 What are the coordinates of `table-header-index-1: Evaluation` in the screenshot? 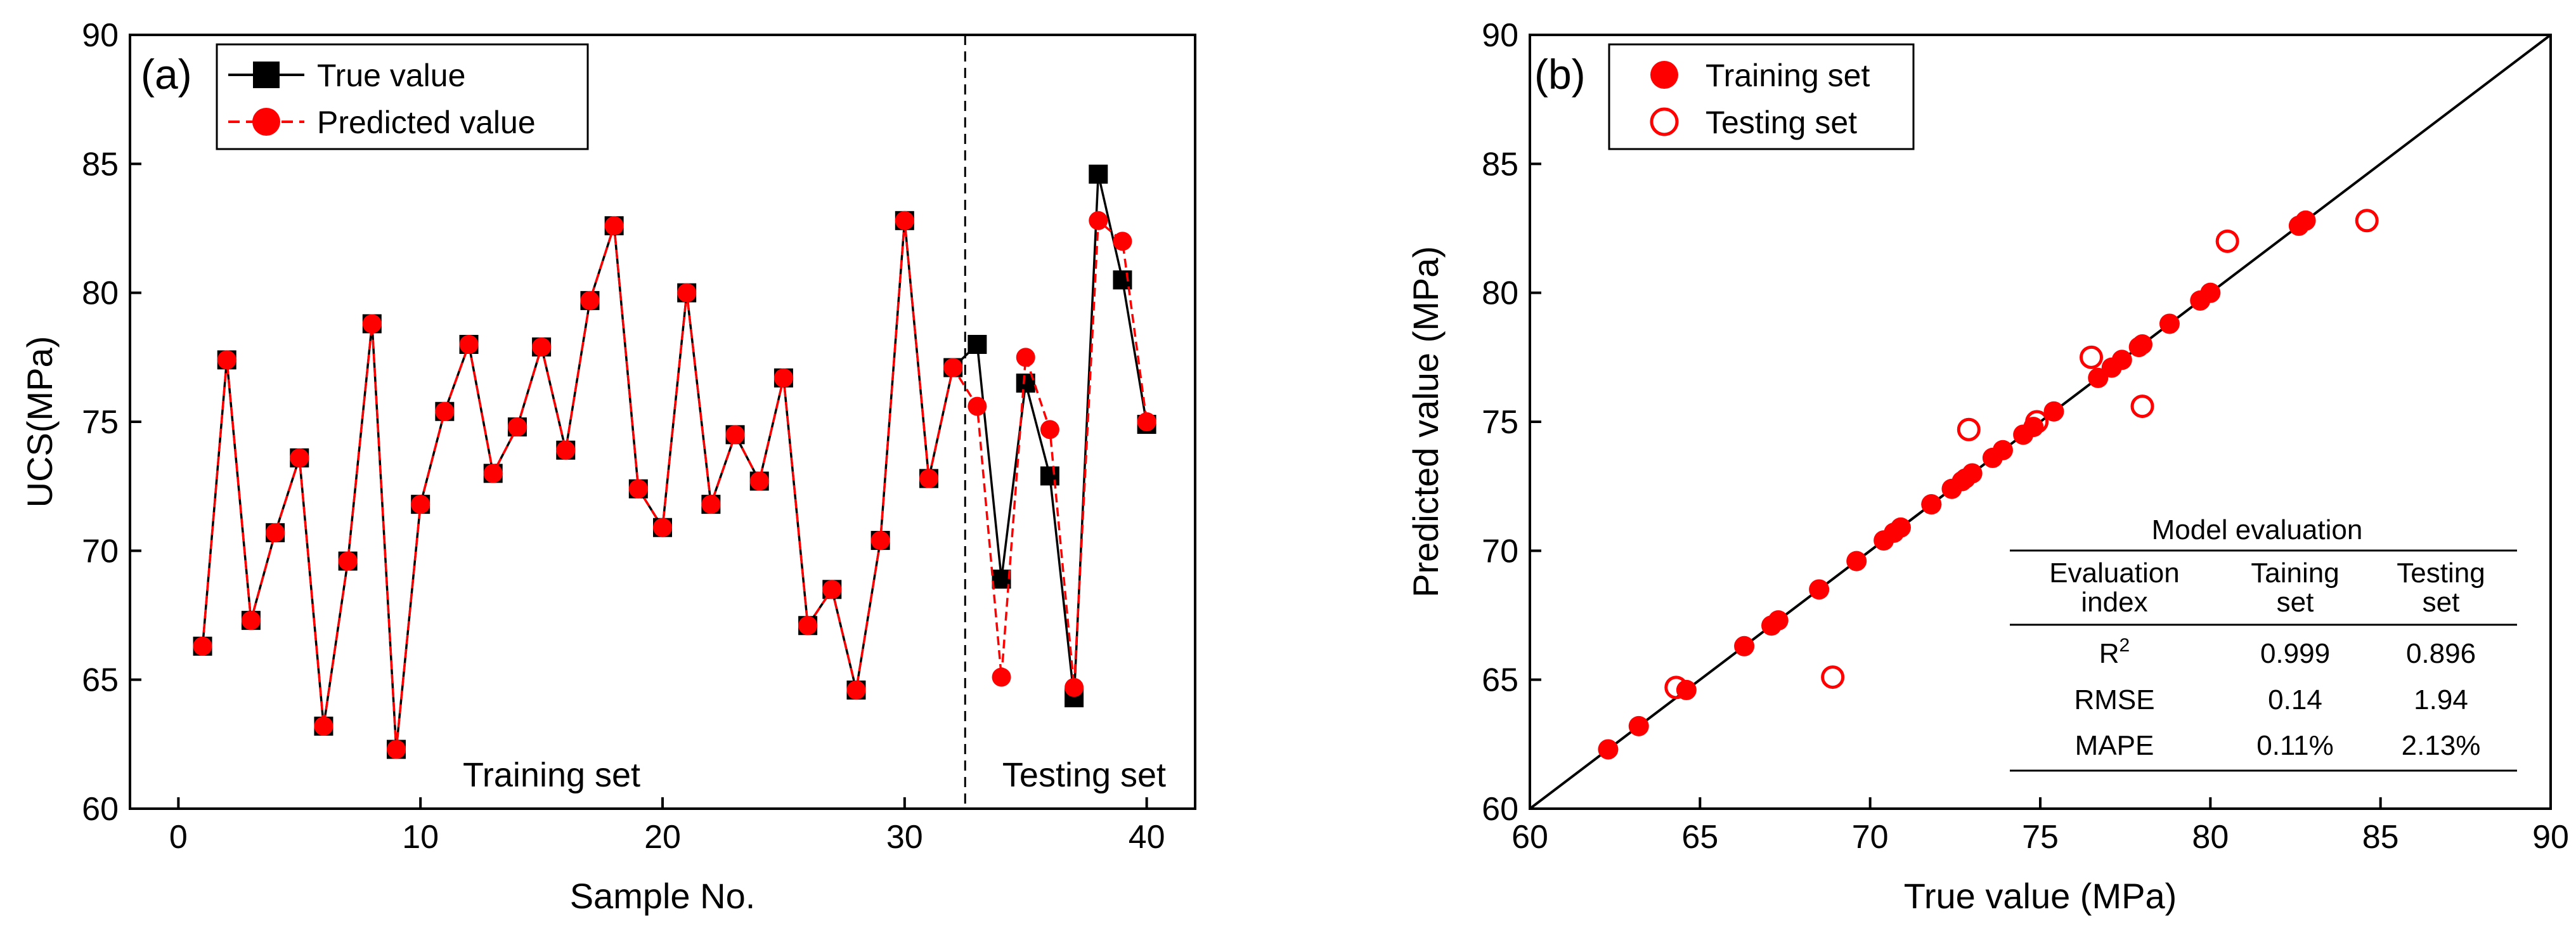 It's located at (2114, 573).